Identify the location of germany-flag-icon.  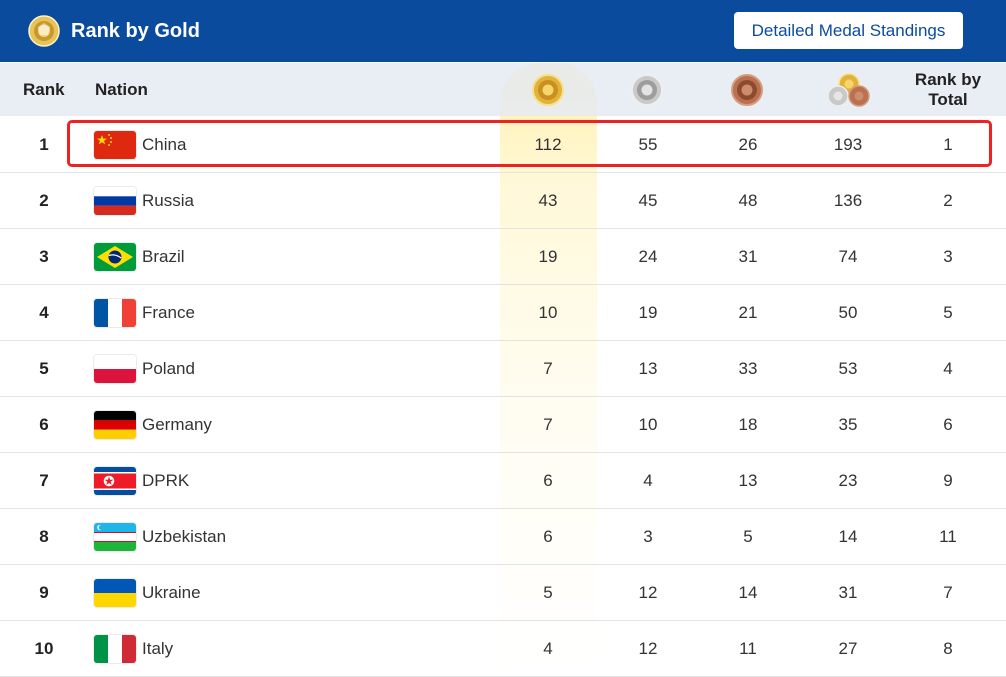
(115, 425).